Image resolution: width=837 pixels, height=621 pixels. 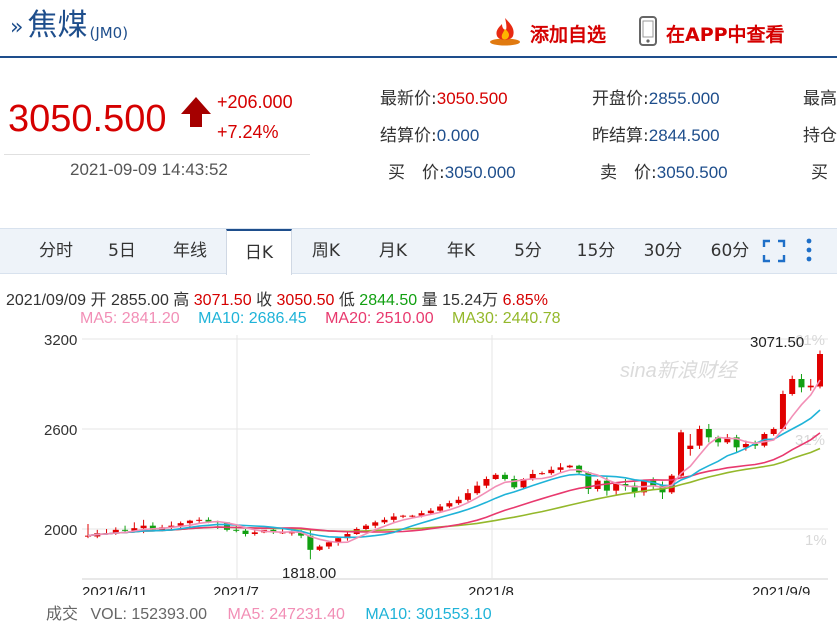 I want to click on high-annotation: 3071.50, so click(x=777, y=342).